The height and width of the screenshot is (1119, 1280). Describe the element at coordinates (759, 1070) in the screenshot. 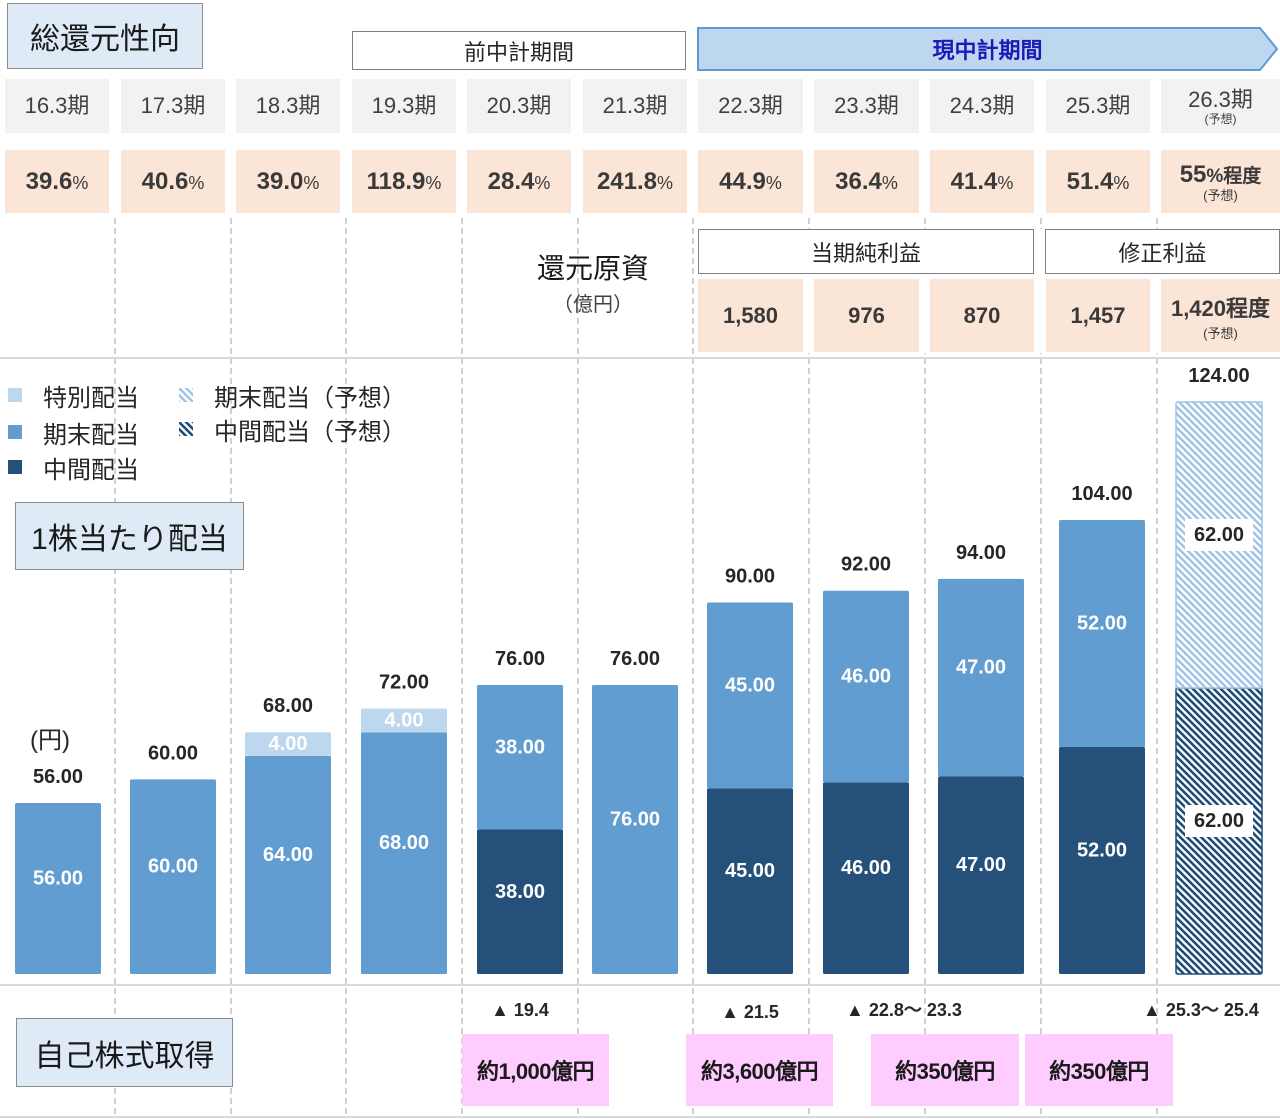

I see `buyback-amount: 約3,600億円` at that location.